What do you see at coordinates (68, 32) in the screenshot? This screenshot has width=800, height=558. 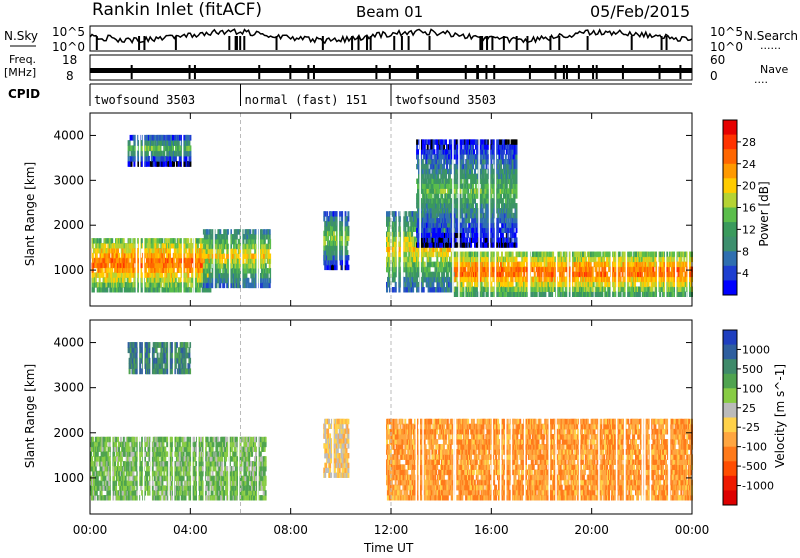 I see `noise-ytick-top-left: 10^5` at bounding box center [68, 32].